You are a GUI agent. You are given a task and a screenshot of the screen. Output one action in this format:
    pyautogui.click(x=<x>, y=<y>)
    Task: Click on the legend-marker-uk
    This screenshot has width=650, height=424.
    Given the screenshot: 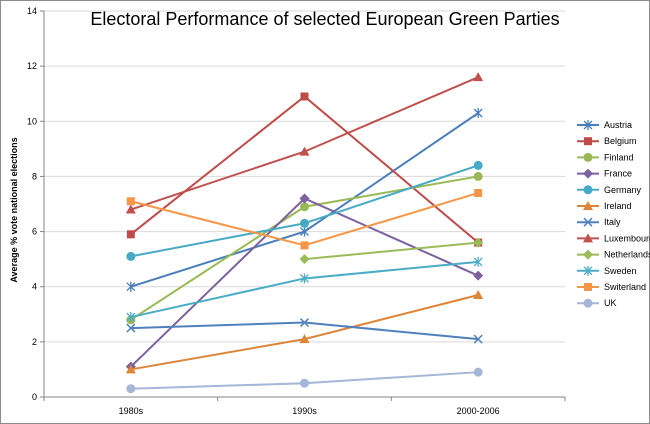 What is the action you would take?
    pyautogui.click(x=588, y=303)
    